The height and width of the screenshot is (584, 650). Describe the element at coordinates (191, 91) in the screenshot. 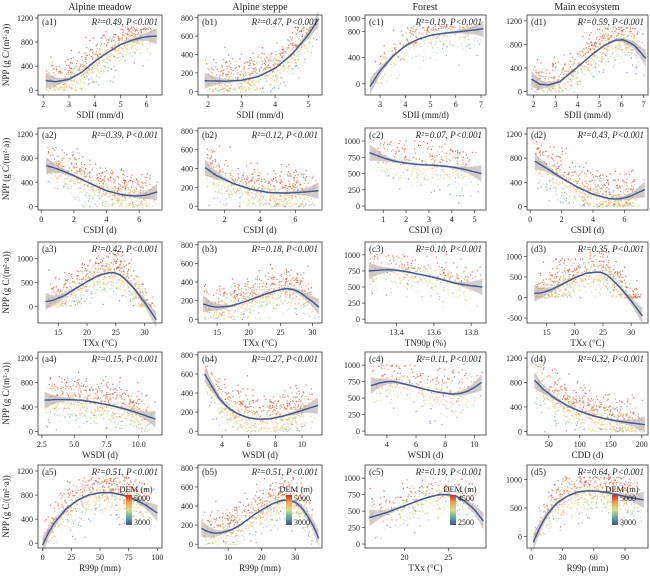

I see `y-tick-label: 0` at that location.